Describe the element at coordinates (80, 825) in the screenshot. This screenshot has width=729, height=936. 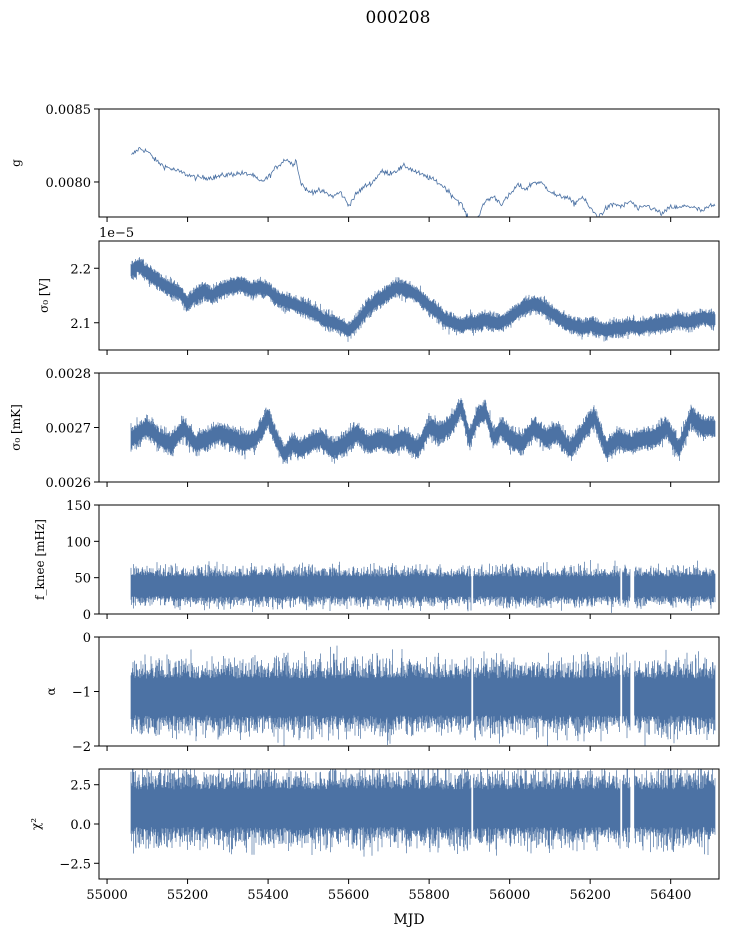
I see `y-tick-label: 0.0` at that location.